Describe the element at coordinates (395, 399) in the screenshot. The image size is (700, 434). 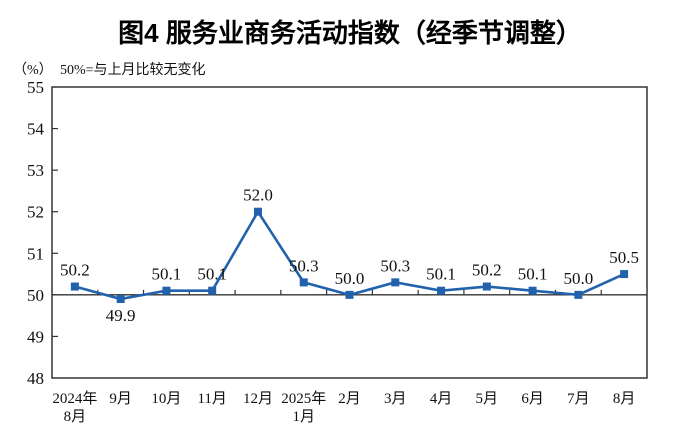
I see `x-axis-label: 3月` at that location.